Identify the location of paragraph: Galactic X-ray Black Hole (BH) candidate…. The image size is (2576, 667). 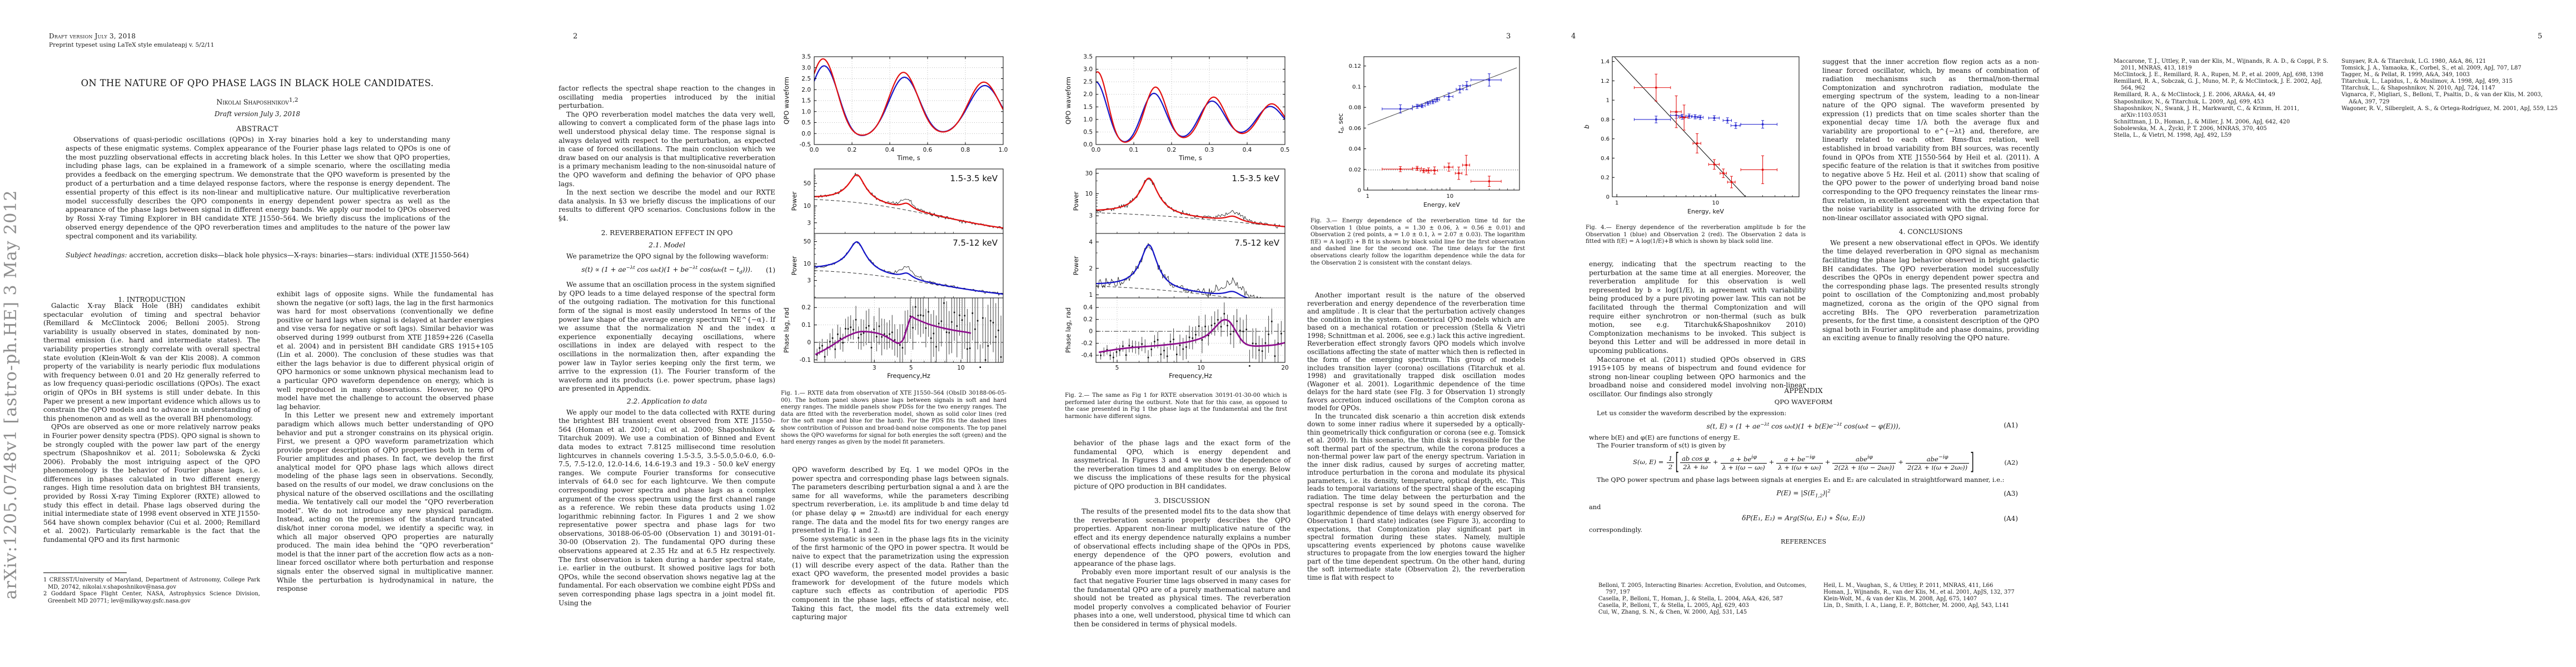
(151, 362).